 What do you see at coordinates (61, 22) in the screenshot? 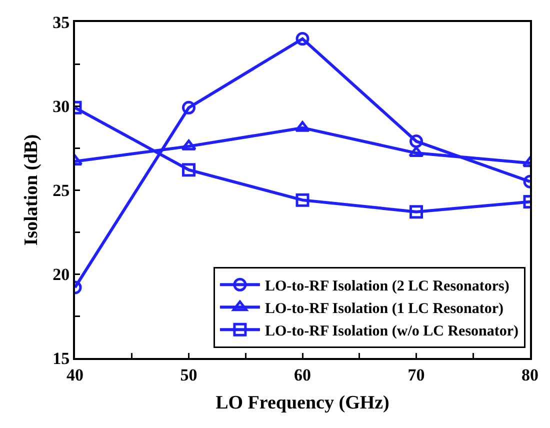
I see `y-tick-label: 35` at bounding box center [61, 22].